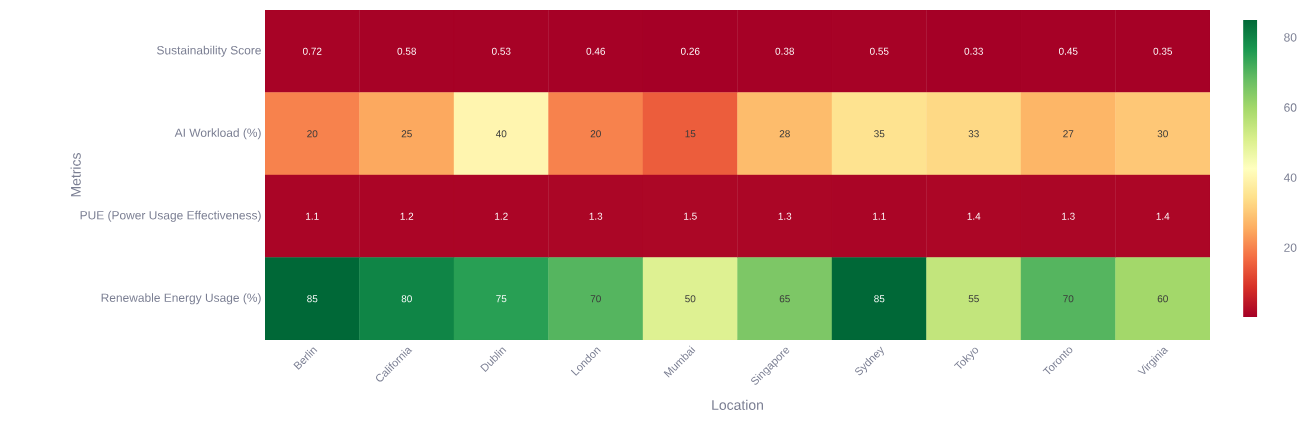 This screenshot has height=442, width=1302. What do you see at coordinates (1290, 107) in the screenshot?
I see `color-bar-label: 60` at bounding box center [1290, 107].